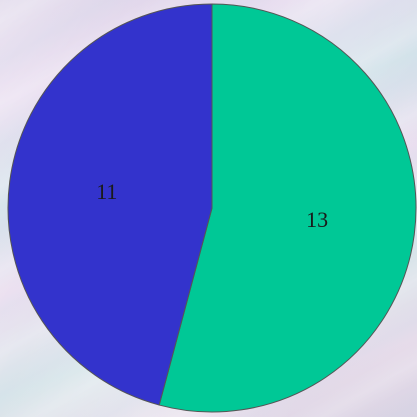 The width and height of the screenshot is (417, 417). I want to click on pie-slice-label: 11, so click(106, 191).